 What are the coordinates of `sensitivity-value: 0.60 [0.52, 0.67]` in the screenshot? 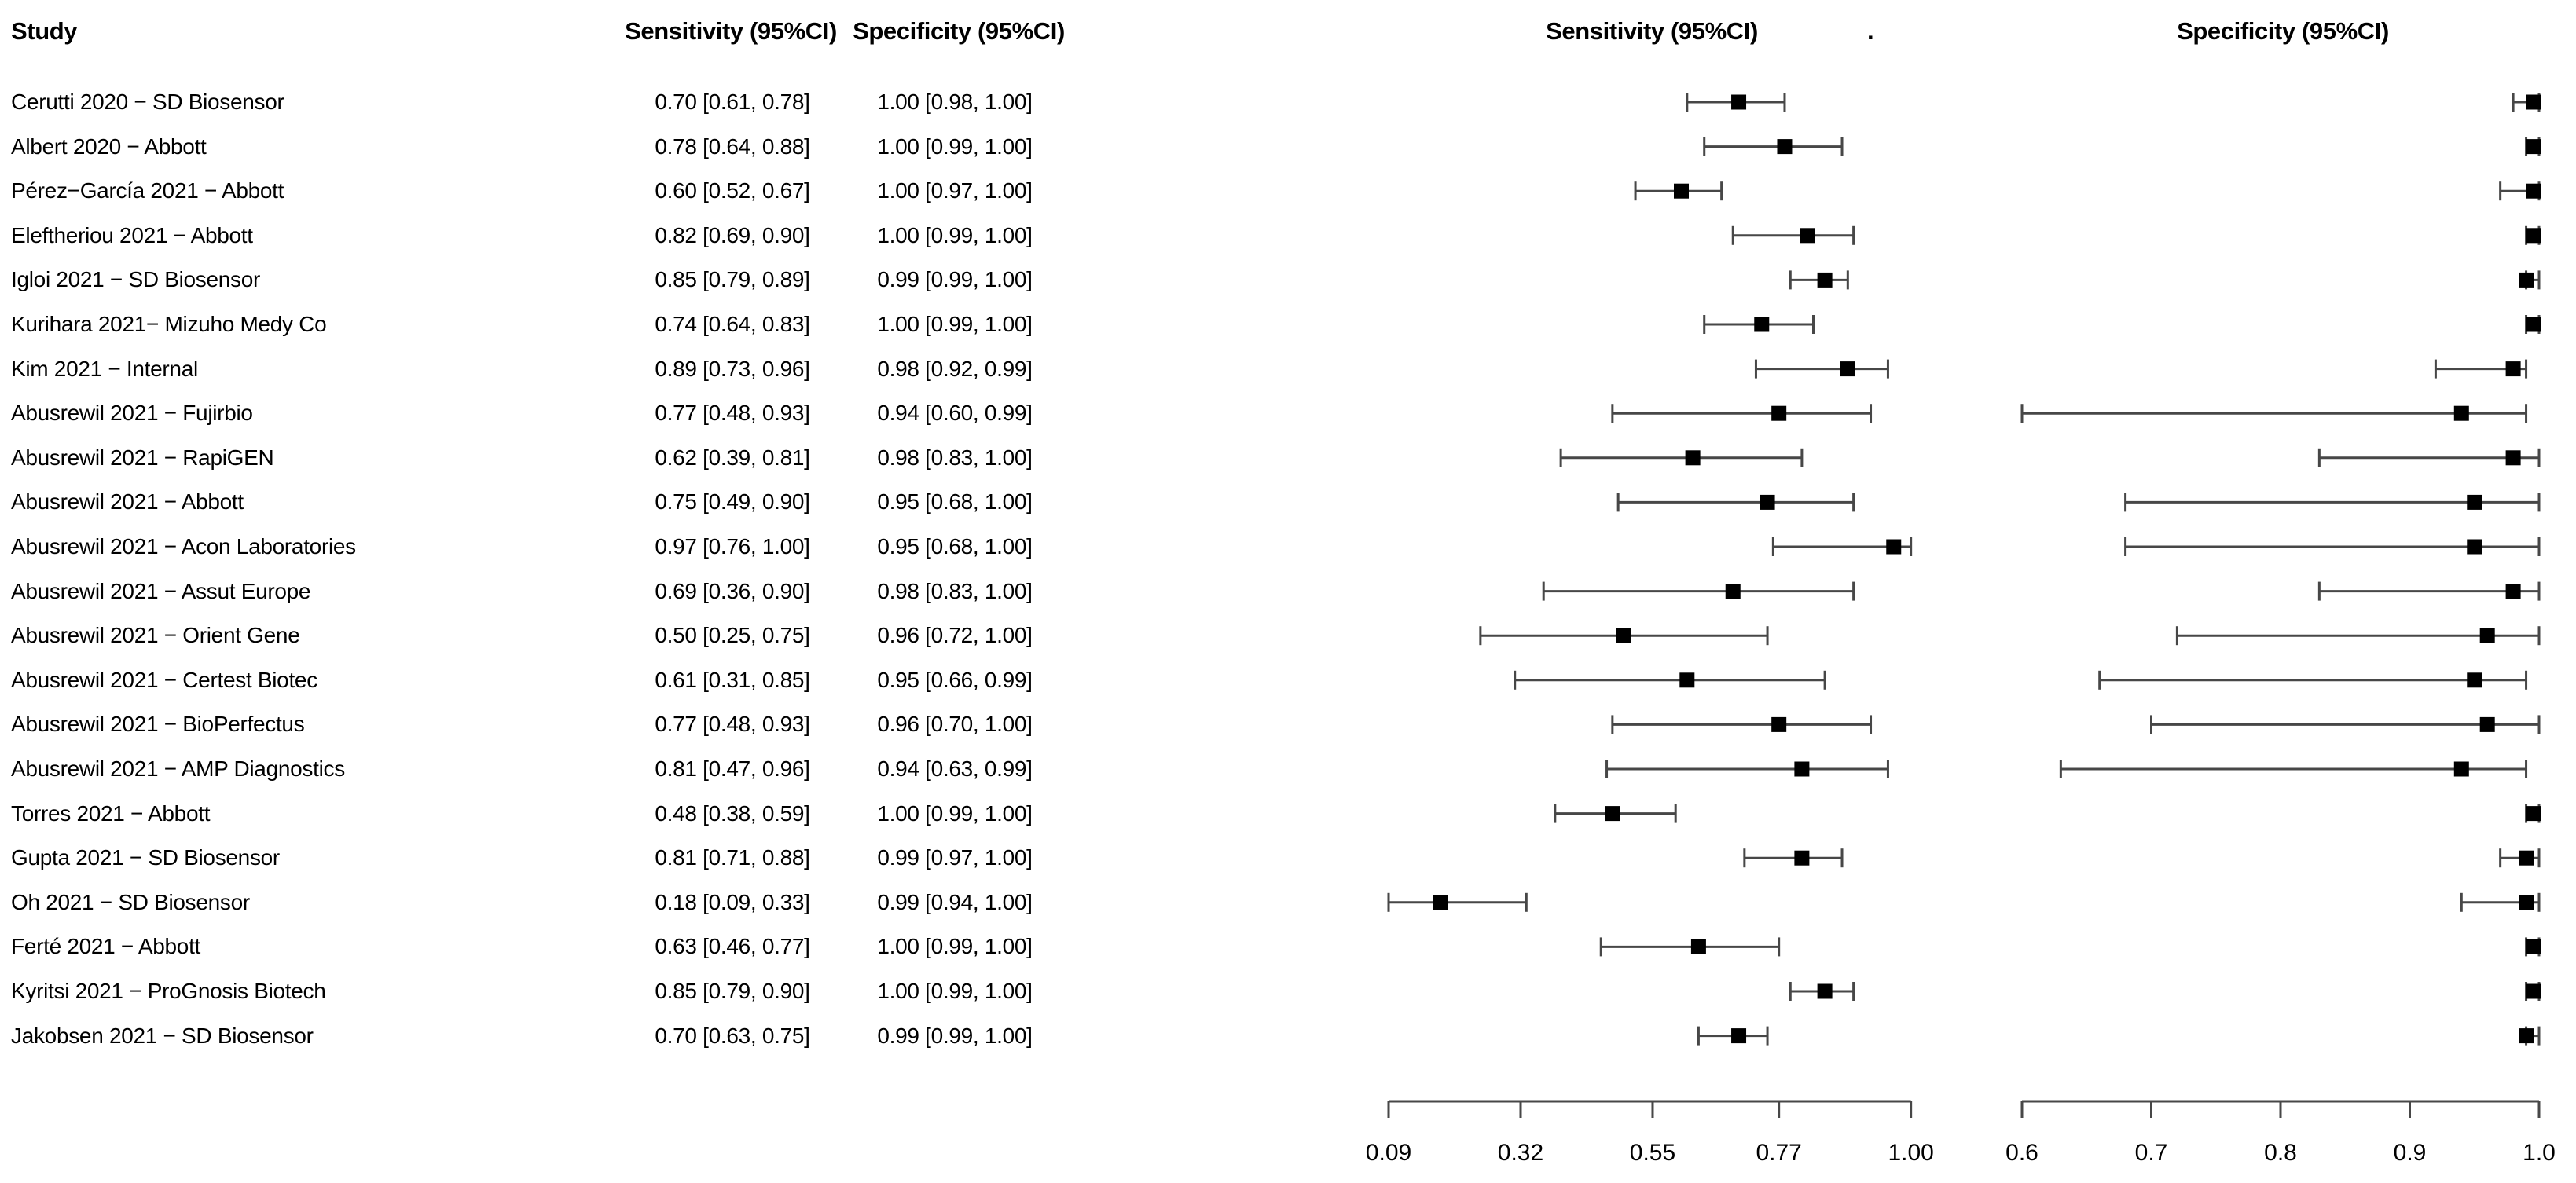 It's located at (732, 190).